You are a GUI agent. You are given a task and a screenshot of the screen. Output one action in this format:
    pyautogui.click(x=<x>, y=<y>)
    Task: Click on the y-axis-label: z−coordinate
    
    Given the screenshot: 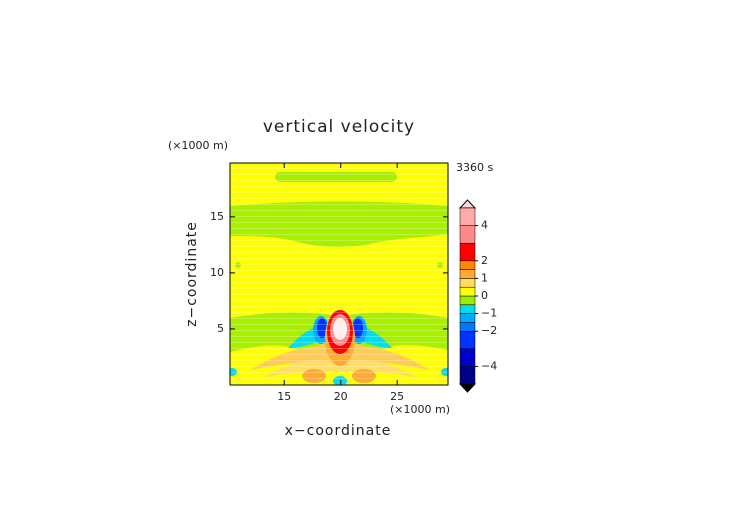 What is the action you would take?
    pyautogui.click(x=192, y=274)
    